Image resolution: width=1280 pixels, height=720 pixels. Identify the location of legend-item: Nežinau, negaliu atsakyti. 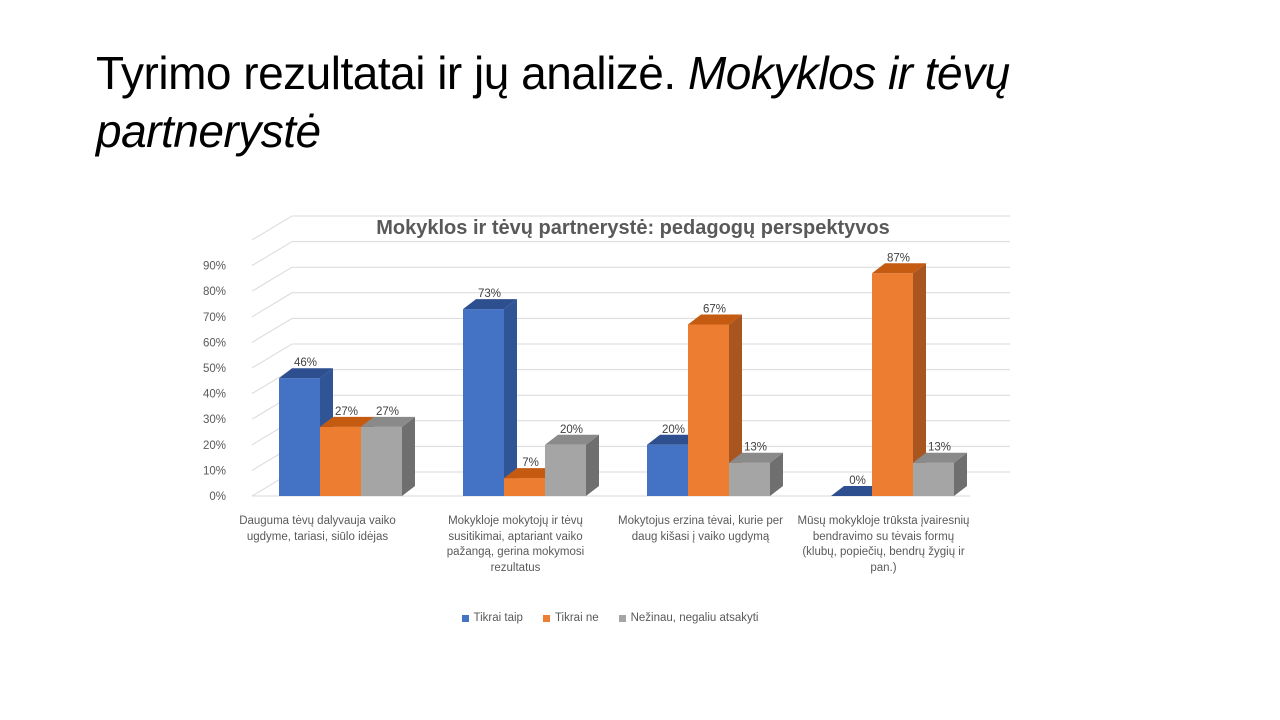
(688, 618).